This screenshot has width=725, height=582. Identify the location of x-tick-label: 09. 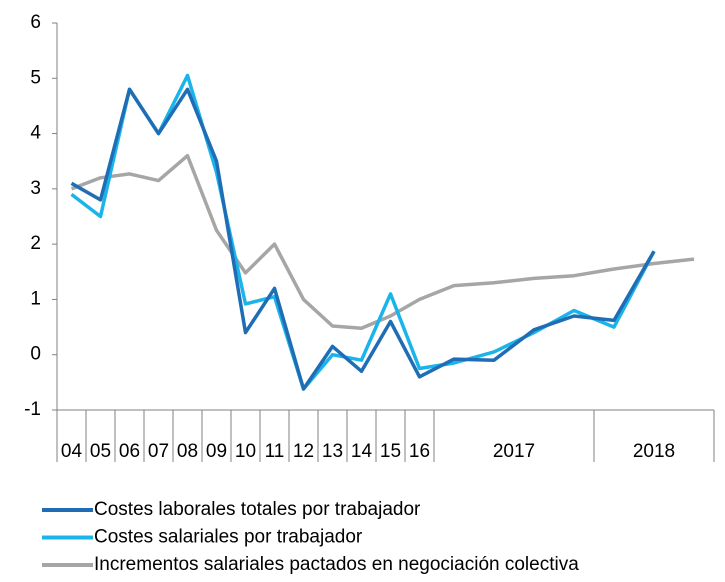
(216, 451).